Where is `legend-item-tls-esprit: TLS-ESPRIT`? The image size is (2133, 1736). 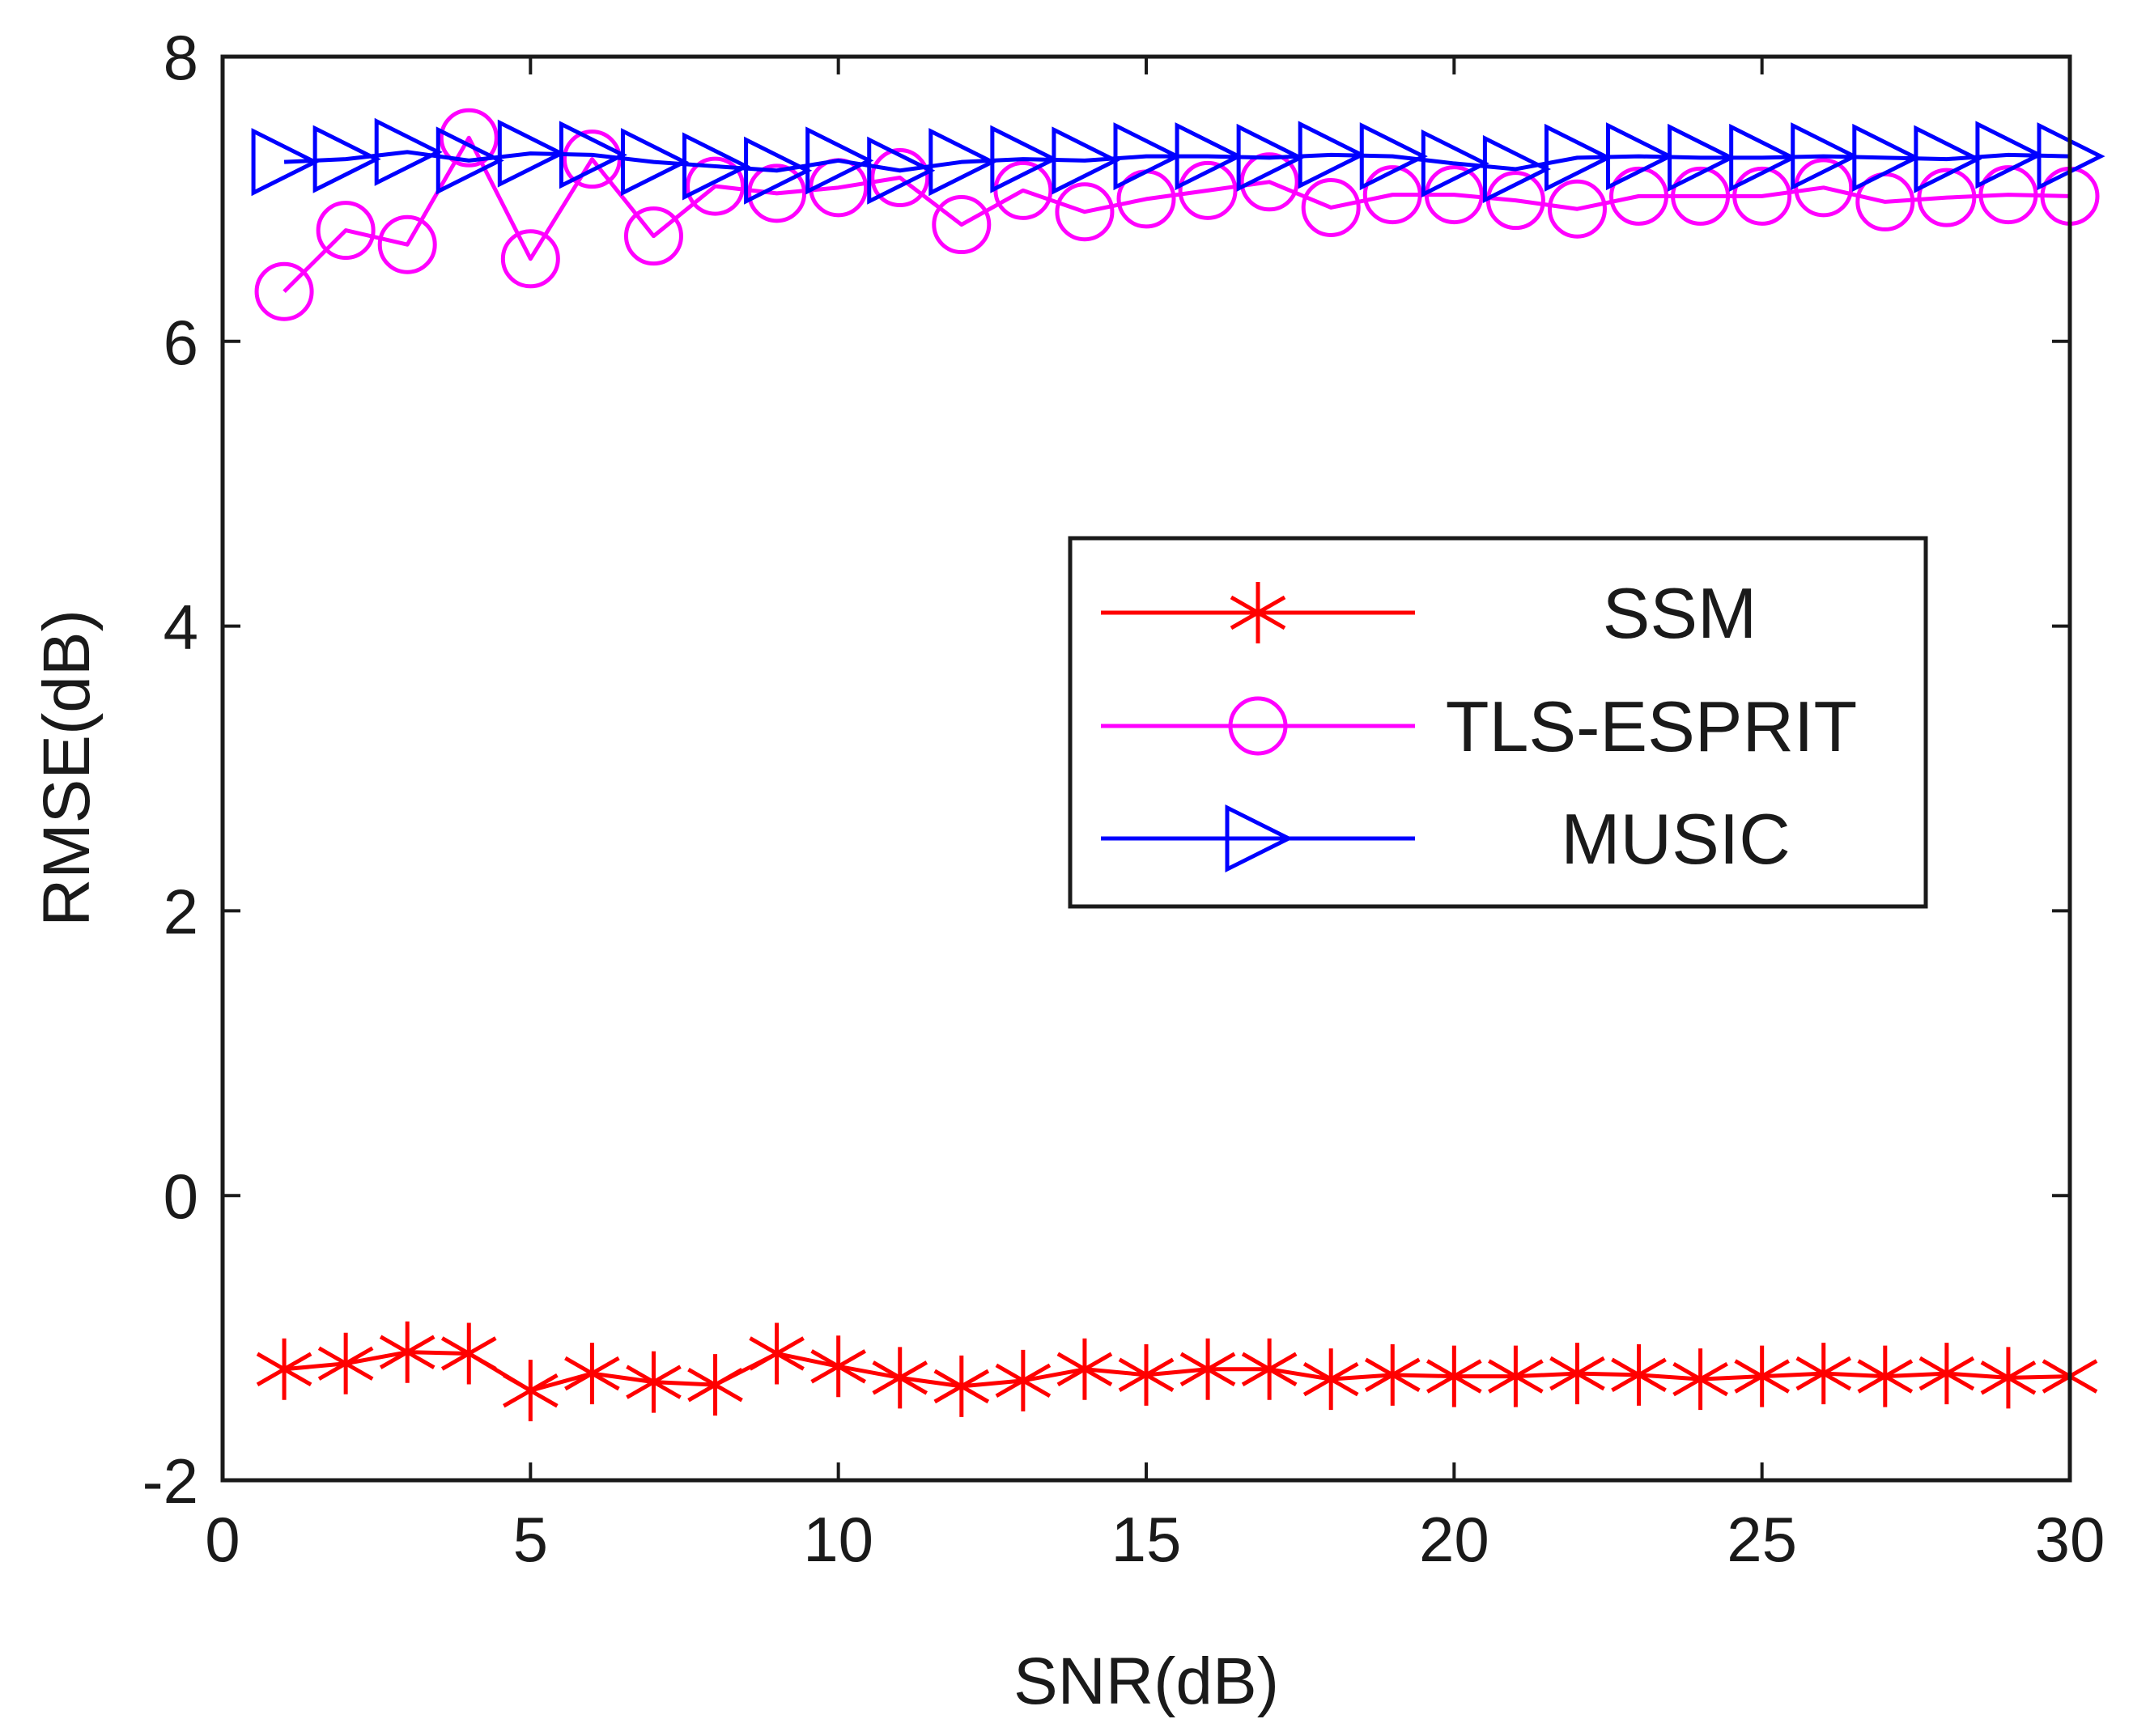
legend-item-tls-esprit: TLS-ESPRIT is located at coordinates (1479, 726).